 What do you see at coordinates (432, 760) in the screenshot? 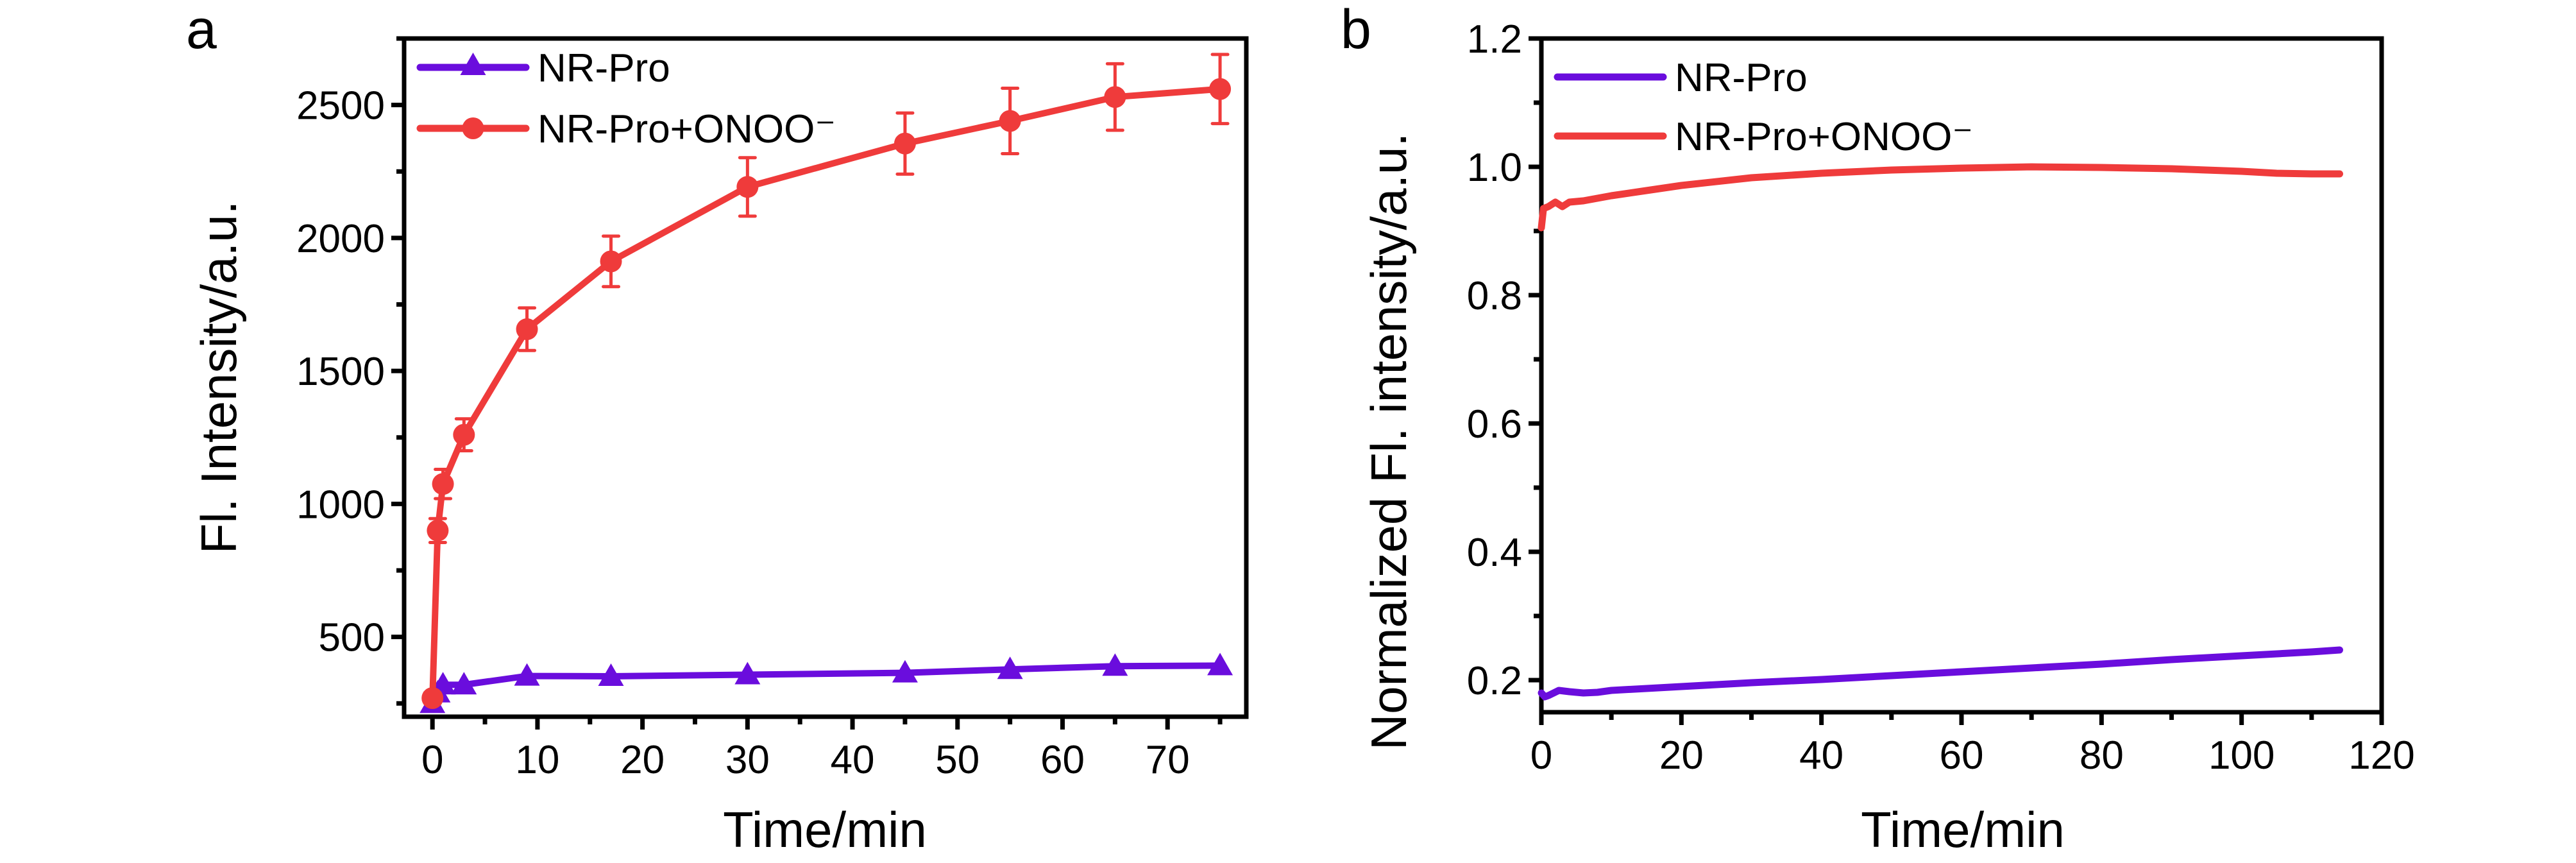
I see `x-tick-label-a: 0` at bounding box center [432, 760].